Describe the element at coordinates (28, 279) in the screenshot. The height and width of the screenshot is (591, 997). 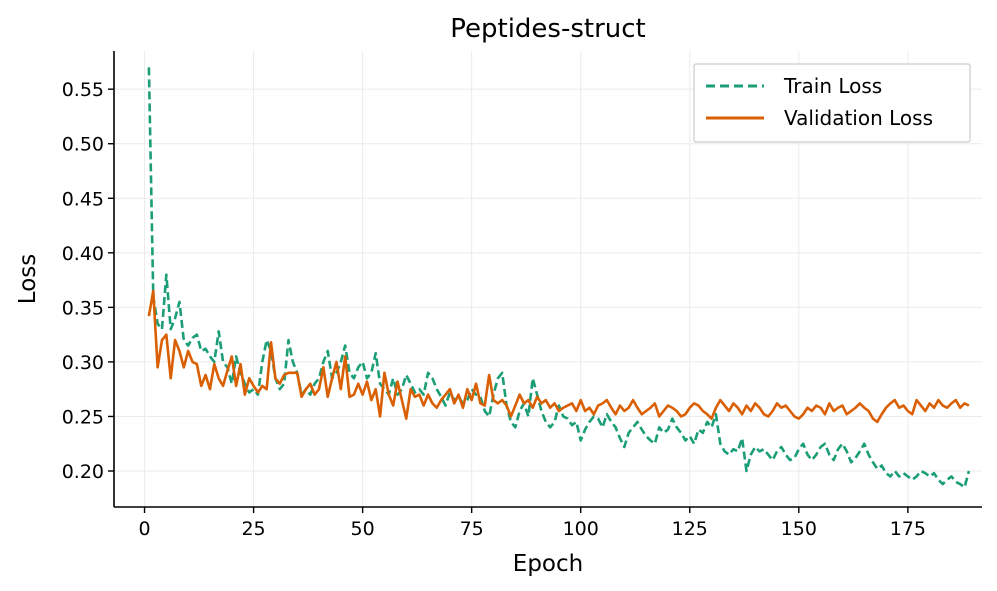
I see `y-axis-title: Loss` at that location.